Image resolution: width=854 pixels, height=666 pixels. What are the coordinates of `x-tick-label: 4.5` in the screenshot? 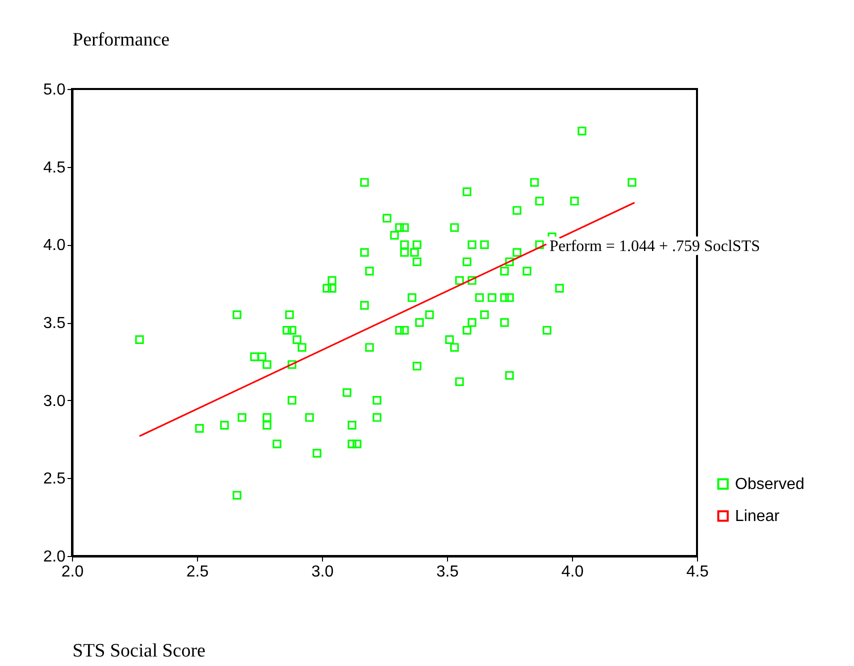 It's located at (697, 572).